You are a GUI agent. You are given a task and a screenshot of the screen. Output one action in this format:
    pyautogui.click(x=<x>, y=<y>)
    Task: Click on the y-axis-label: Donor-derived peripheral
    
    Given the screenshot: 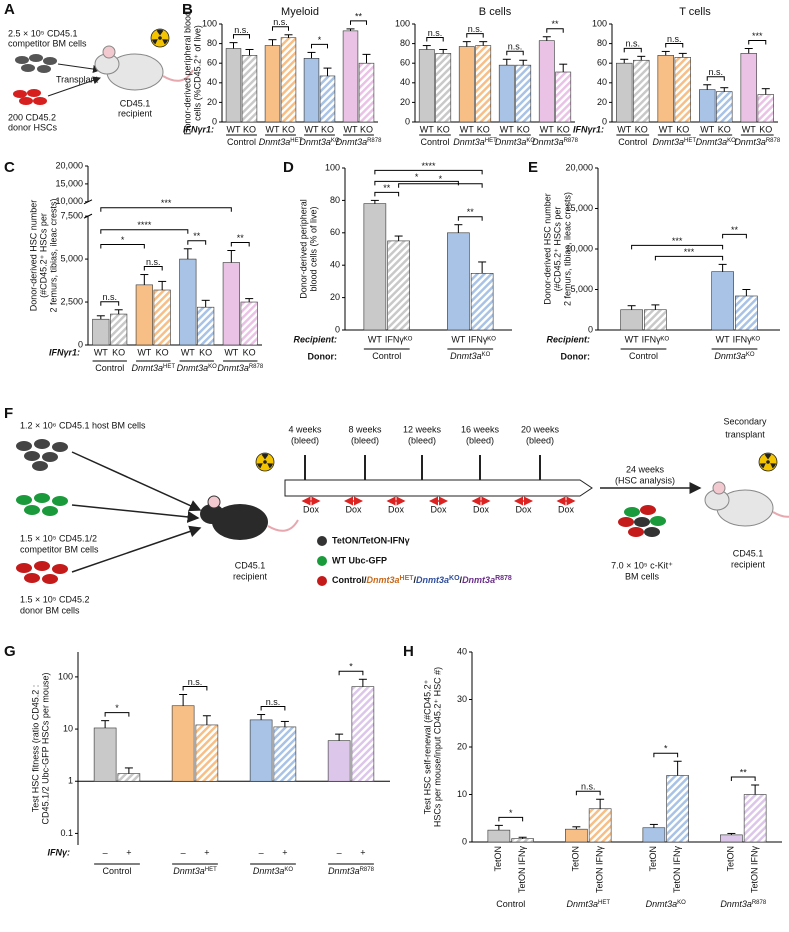 What is the action you would take?
    pyautogui.click(x=303, y=249)
    